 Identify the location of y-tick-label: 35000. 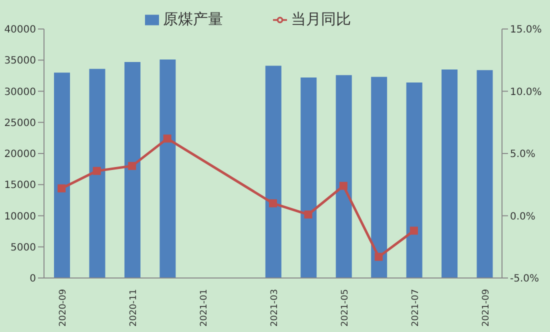
(20, 61).